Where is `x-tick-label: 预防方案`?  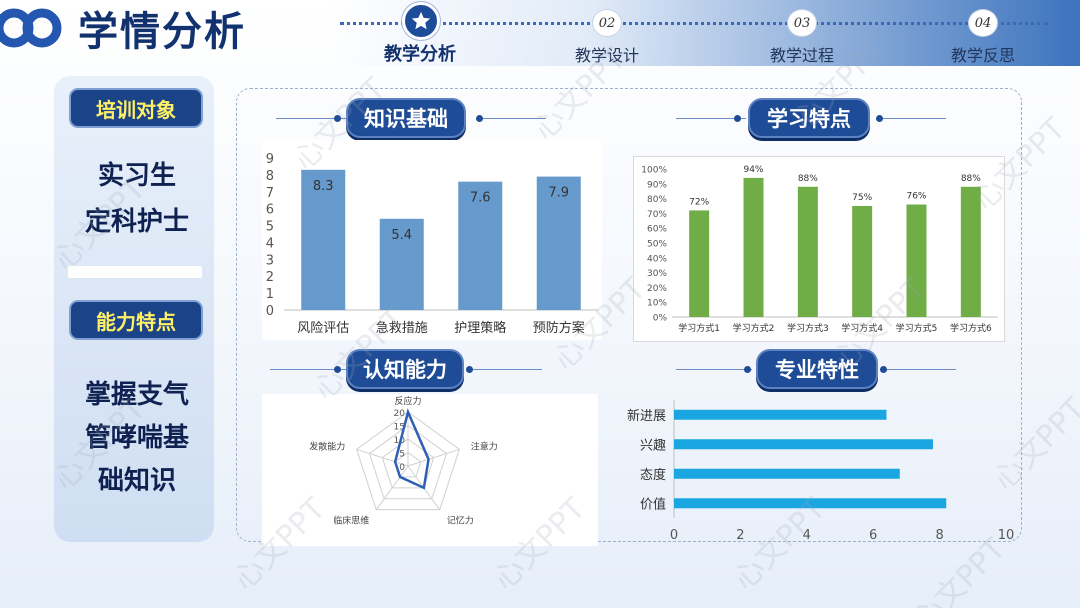
x-tick-label: 预防方案 is located at coordinates (559, 328).